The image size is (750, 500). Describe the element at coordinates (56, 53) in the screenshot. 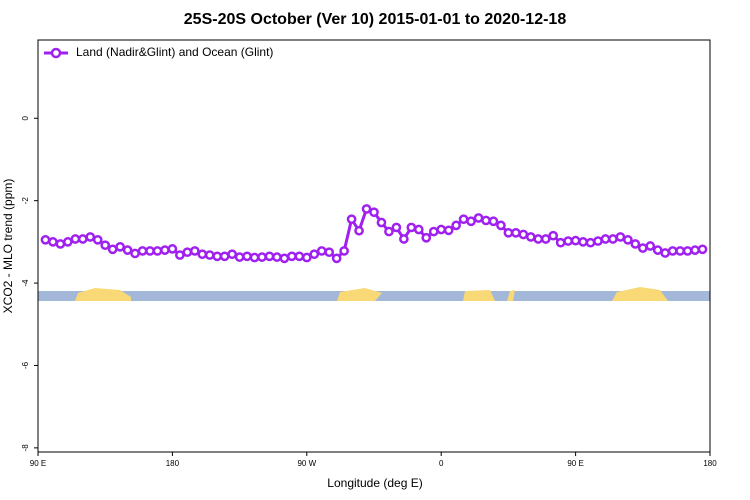

I see `legend-marker` at that location.